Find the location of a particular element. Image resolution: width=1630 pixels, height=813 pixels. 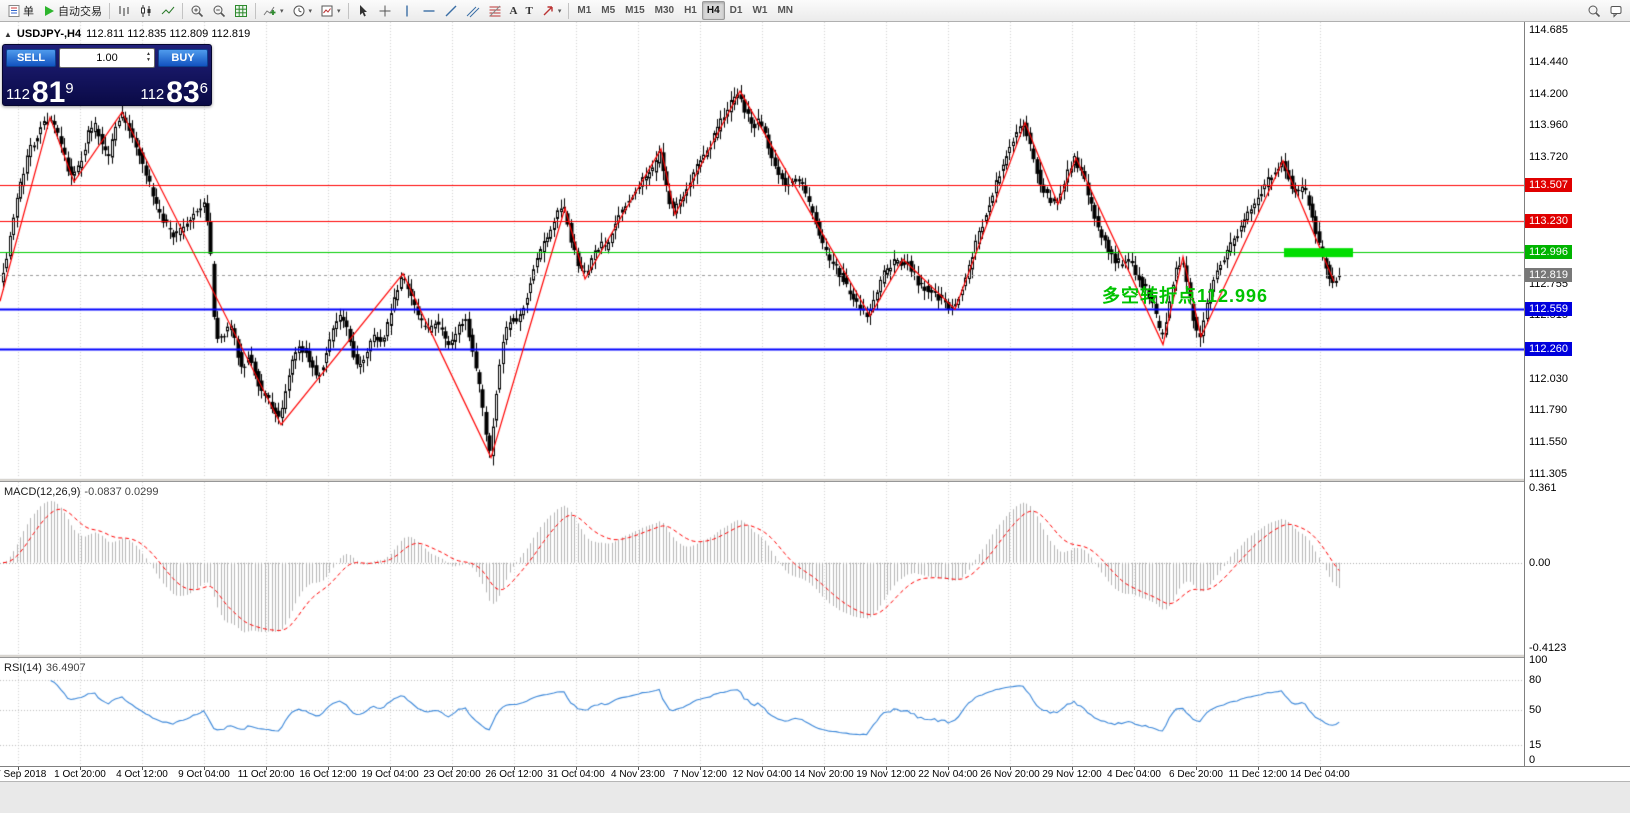

quick-message-button is located at coordinates (1616, 10).